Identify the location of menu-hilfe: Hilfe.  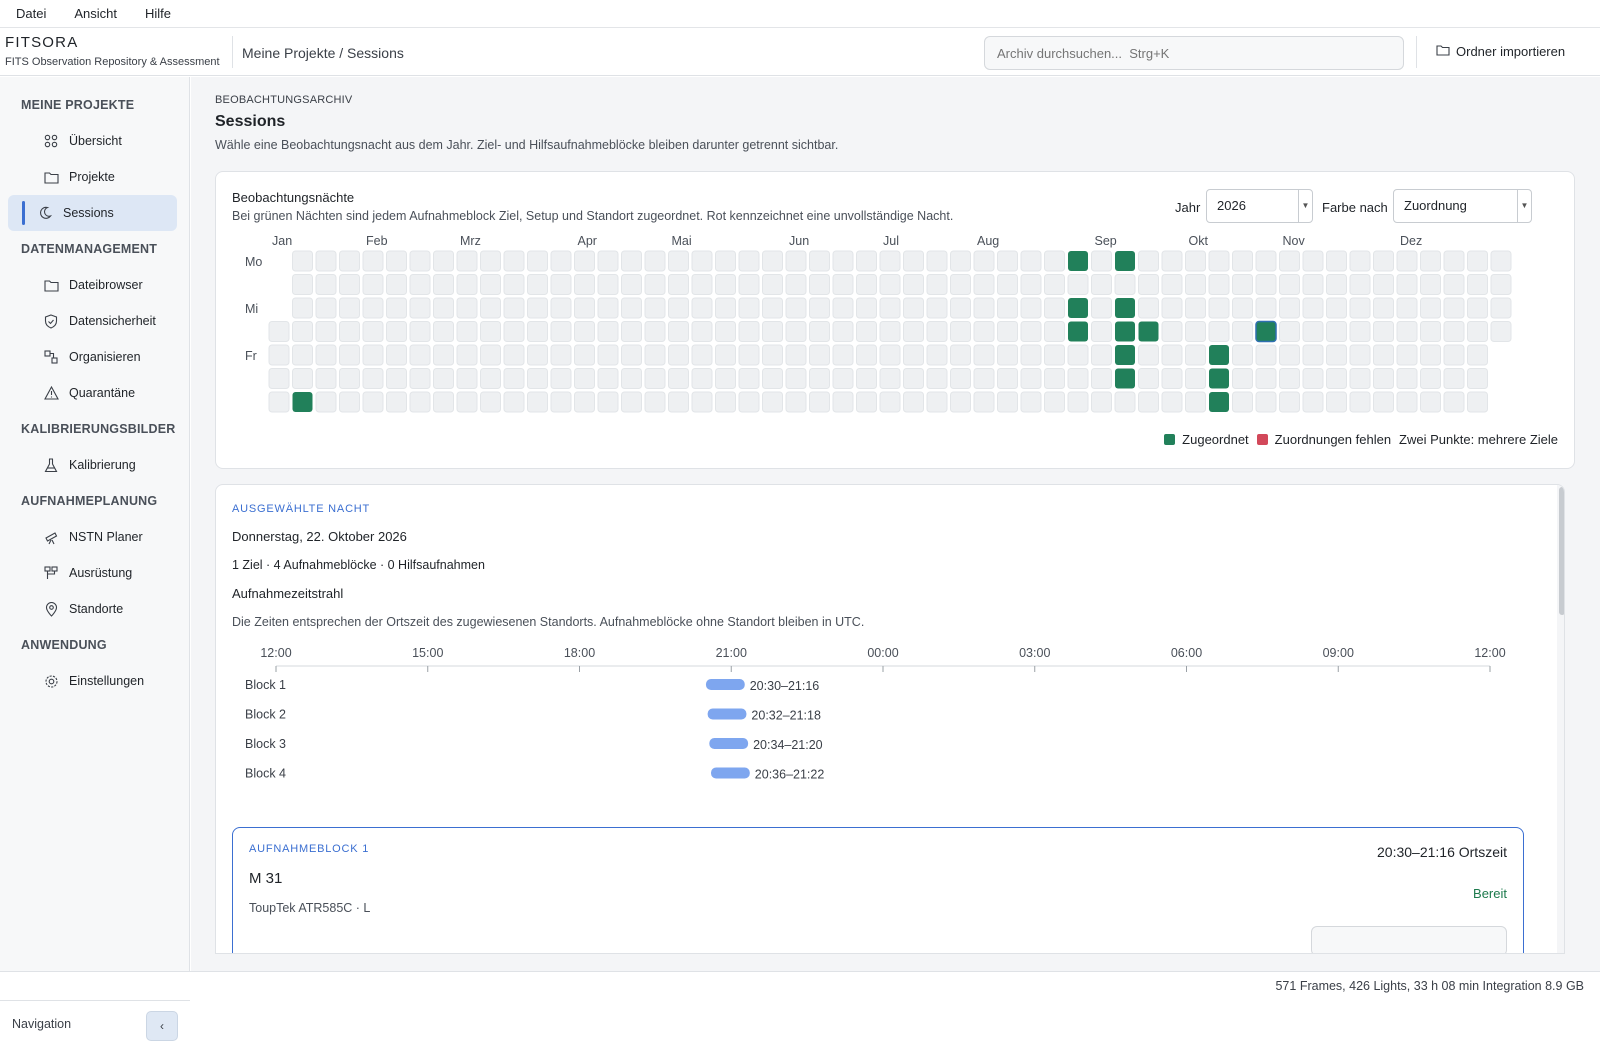
(158, 13).